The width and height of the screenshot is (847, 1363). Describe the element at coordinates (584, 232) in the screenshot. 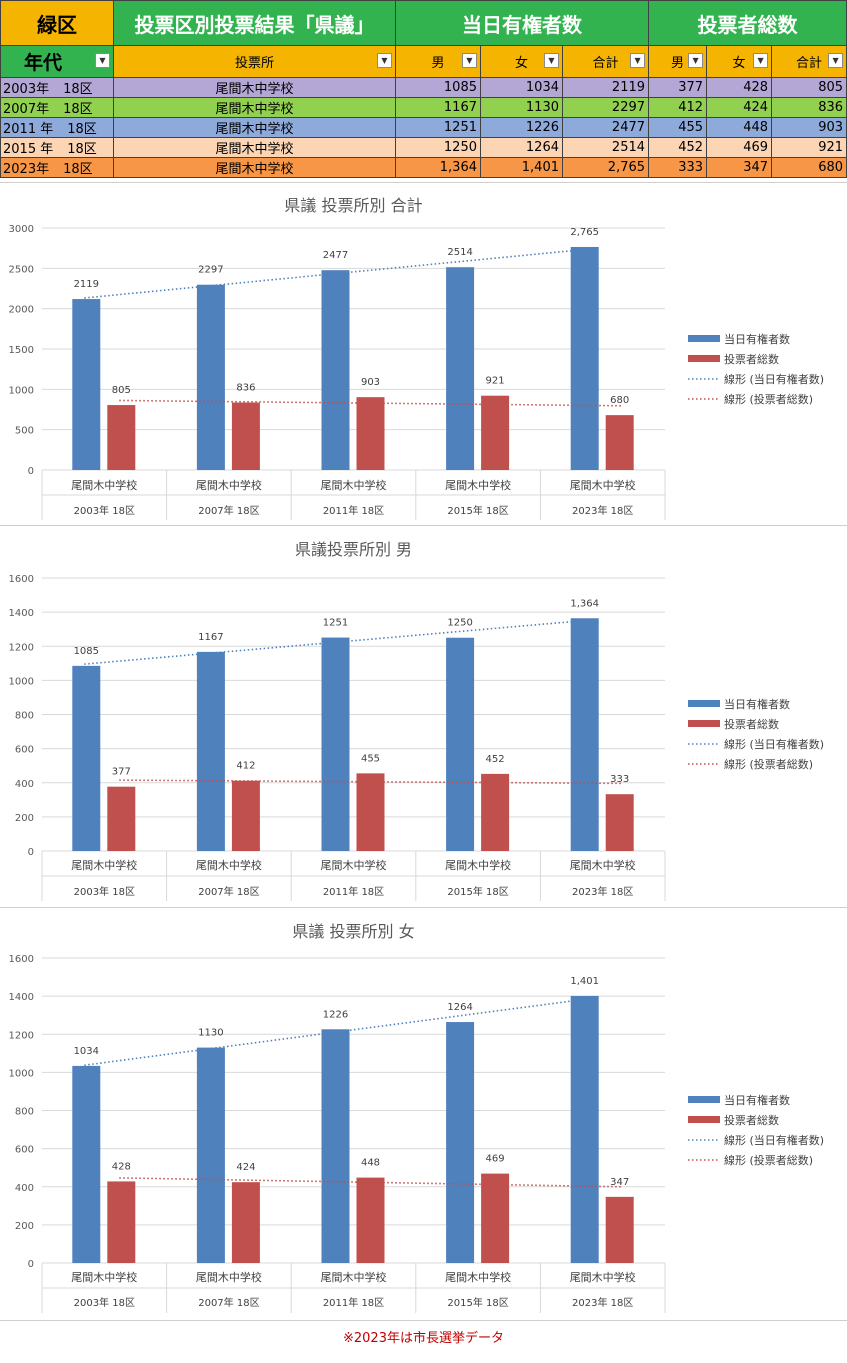

I see `data-label: 2,765` at that location.